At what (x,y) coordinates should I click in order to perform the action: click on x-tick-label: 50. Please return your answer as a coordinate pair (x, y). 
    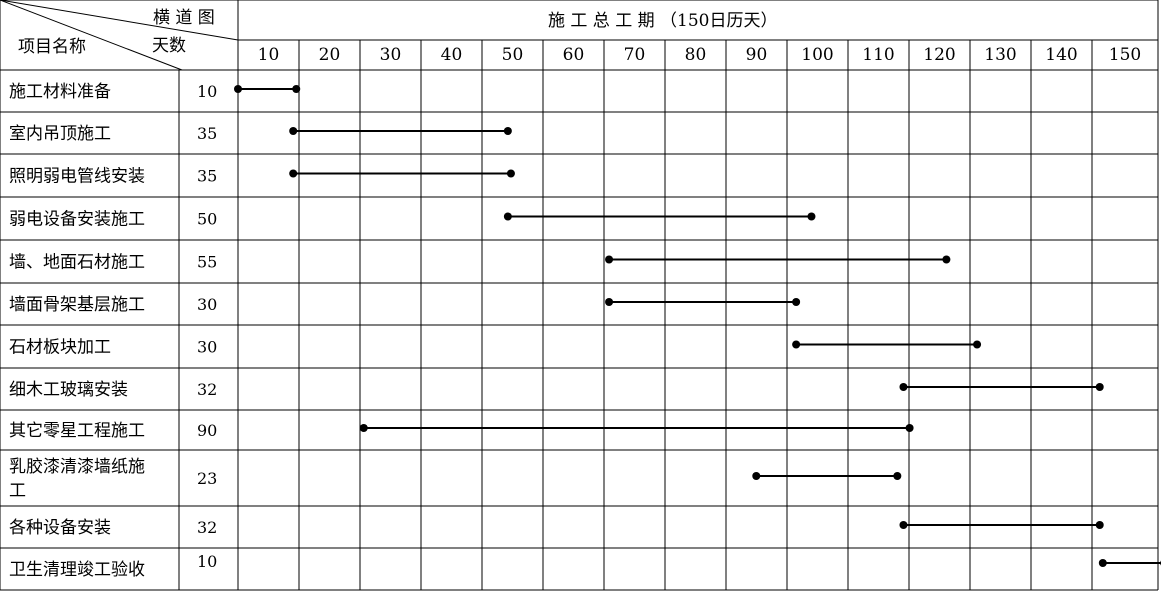
    Looking at the image, I should click on (513, 55).